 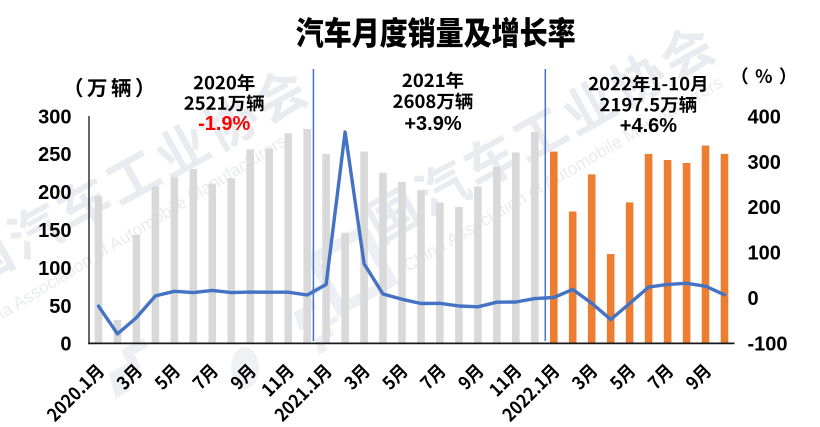 I want to click on svg-text: +4.6%, so click(x=648, y=126).